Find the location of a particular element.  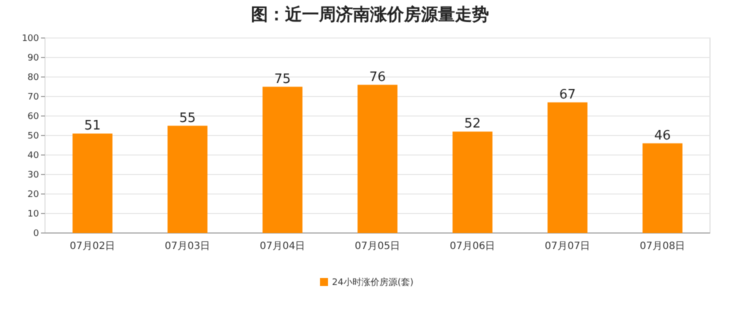

y-tick-label: 30 is located at coordinates (34, 175).